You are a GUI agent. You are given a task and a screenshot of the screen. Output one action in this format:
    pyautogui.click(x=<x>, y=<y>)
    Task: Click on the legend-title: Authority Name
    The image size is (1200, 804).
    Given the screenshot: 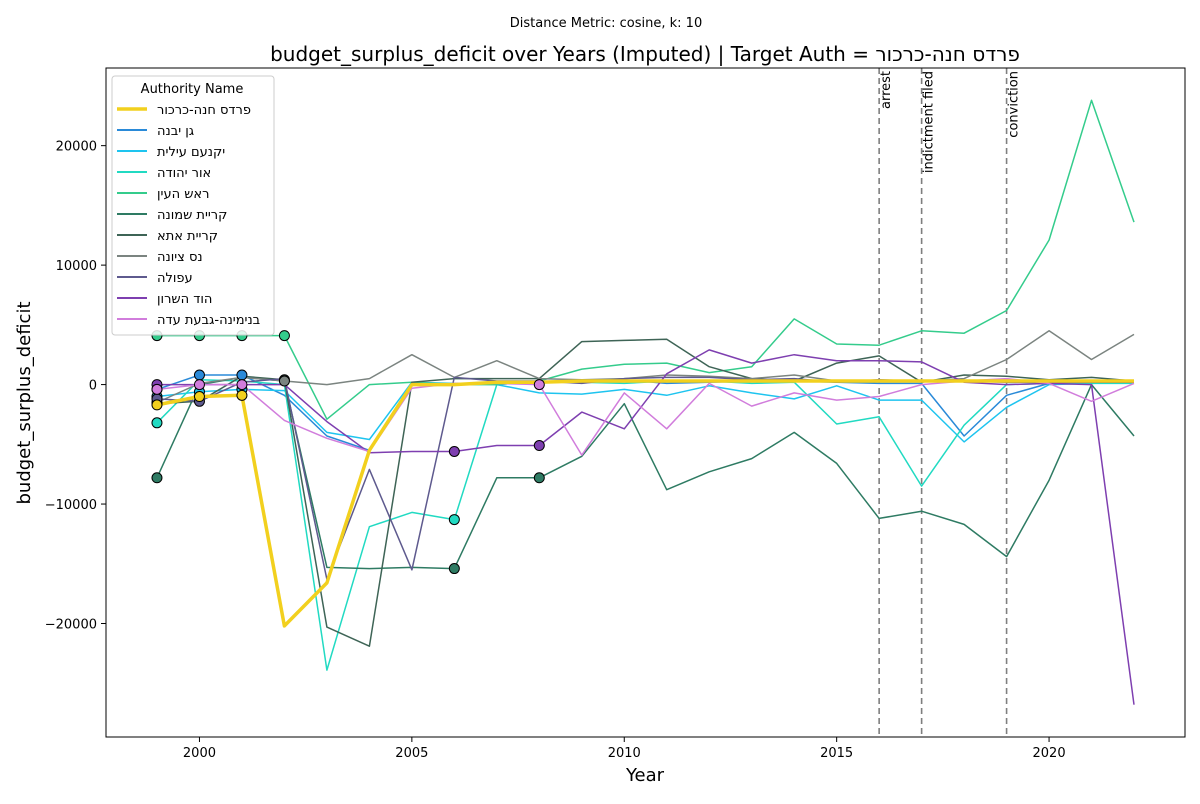 What is the action you would take?
    pyautogui.click(x=192, y=89)
    